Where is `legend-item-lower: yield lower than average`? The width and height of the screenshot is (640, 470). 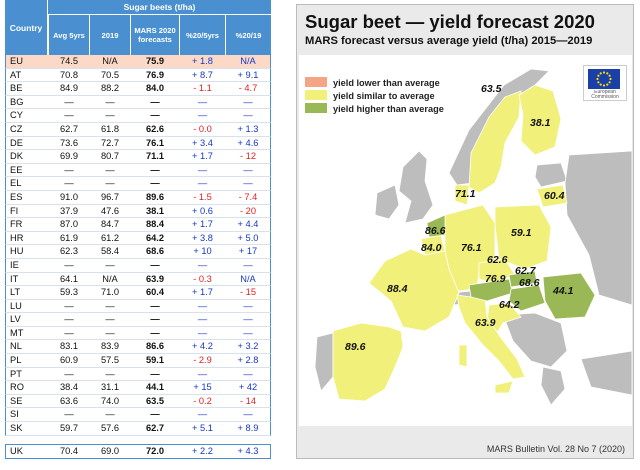
legend-item-lower: yield lower than average is located at coordinates (380, 83).